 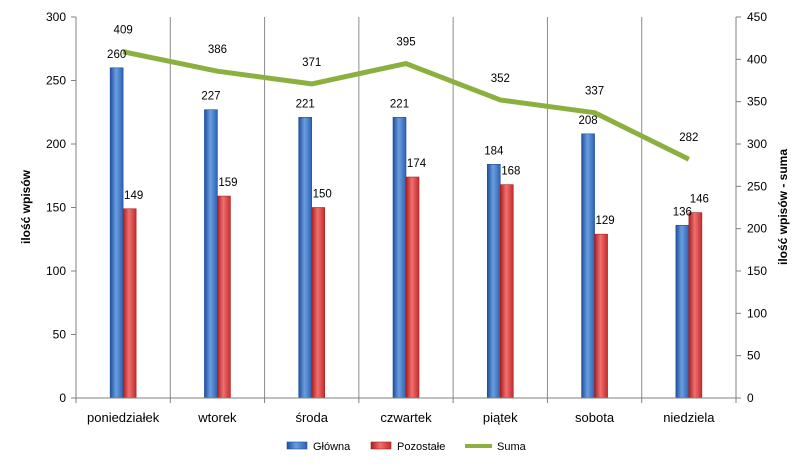 I want to click on legend-swatch-glowna, so click(x=297, y=445).